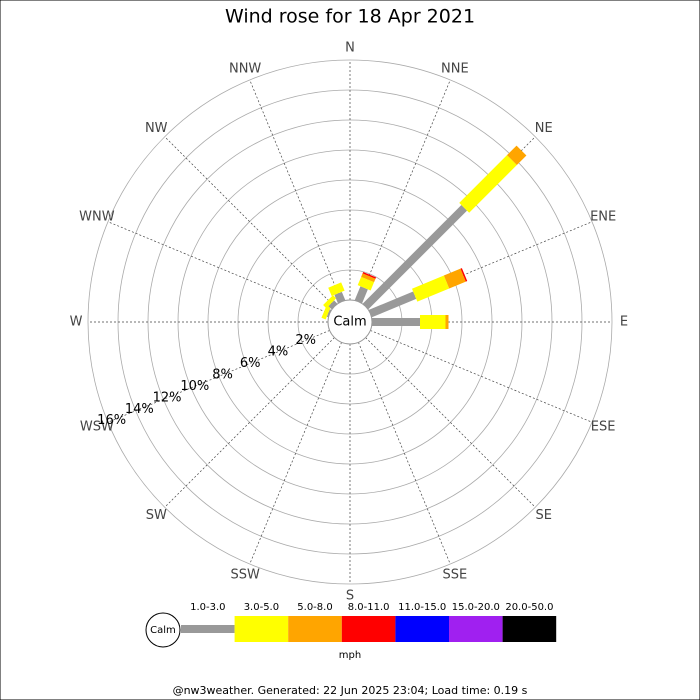 This screenshot has height=700, width=700. I want to click on ring-label: 2%, so click(305, 340).